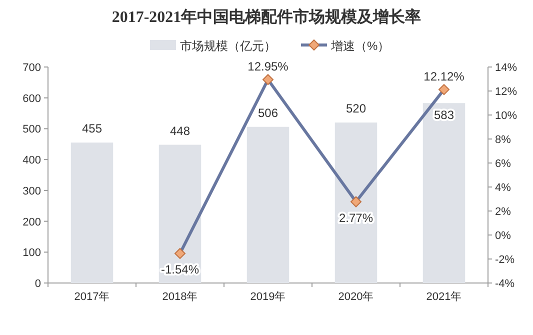 This screenshot has height=335, width=533. I want to click on y-tick-label: 100, so click(31, 253).